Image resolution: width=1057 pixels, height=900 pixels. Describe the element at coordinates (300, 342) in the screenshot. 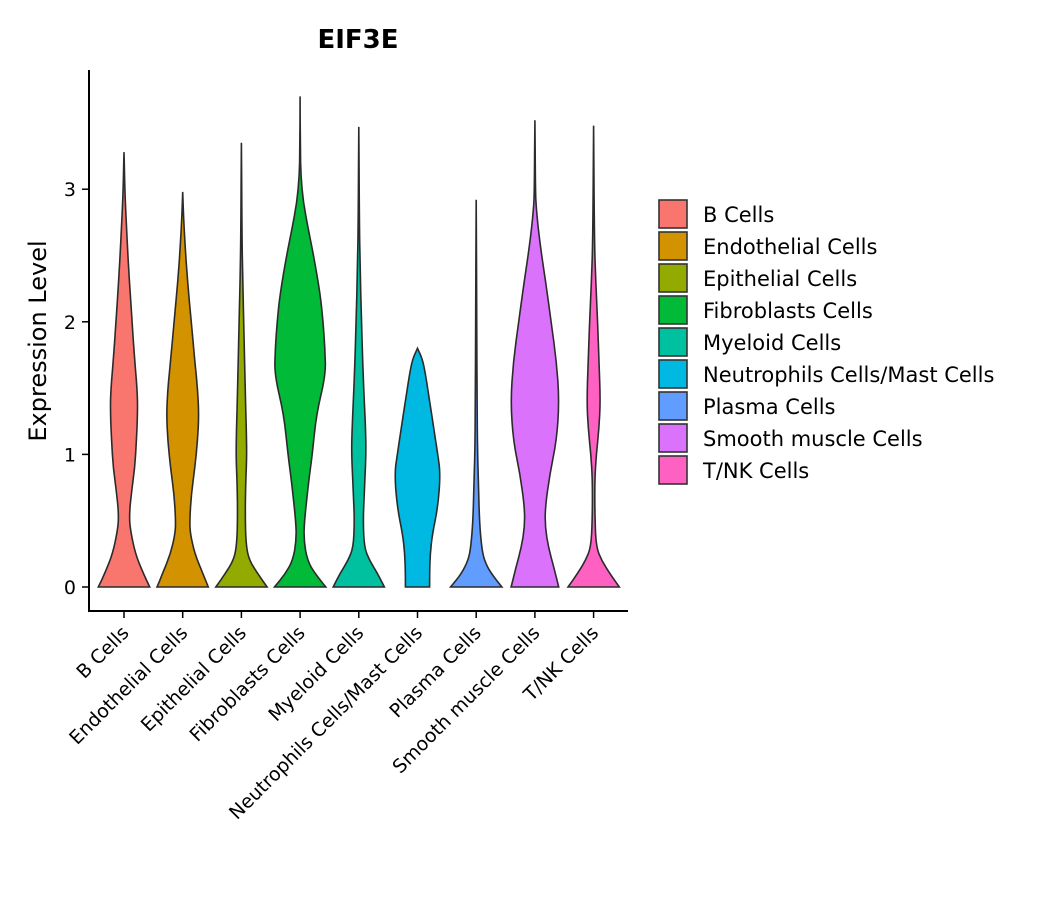

I see `violin-fibroblasts-cells` at that location.